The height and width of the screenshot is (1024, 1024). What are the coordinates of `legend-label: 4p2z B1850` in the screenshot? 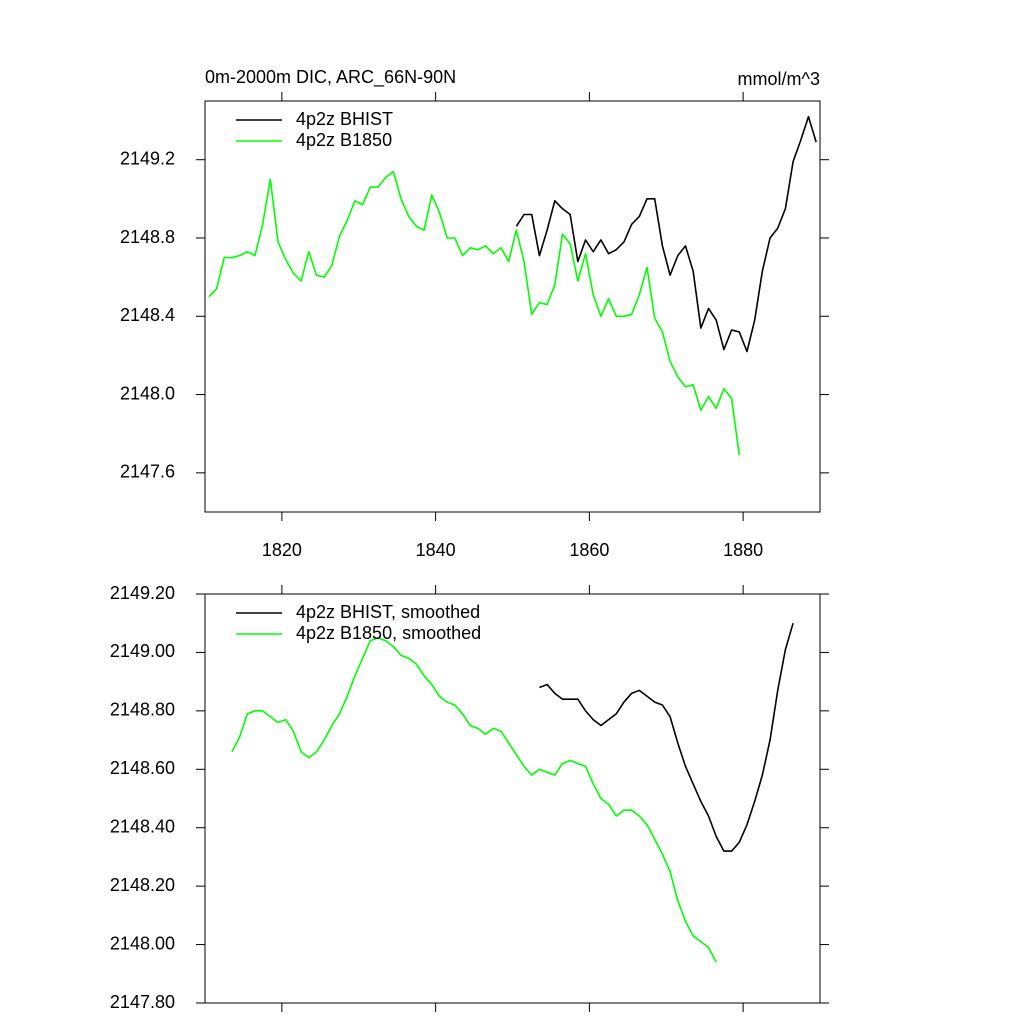 It's located at (344, 140).